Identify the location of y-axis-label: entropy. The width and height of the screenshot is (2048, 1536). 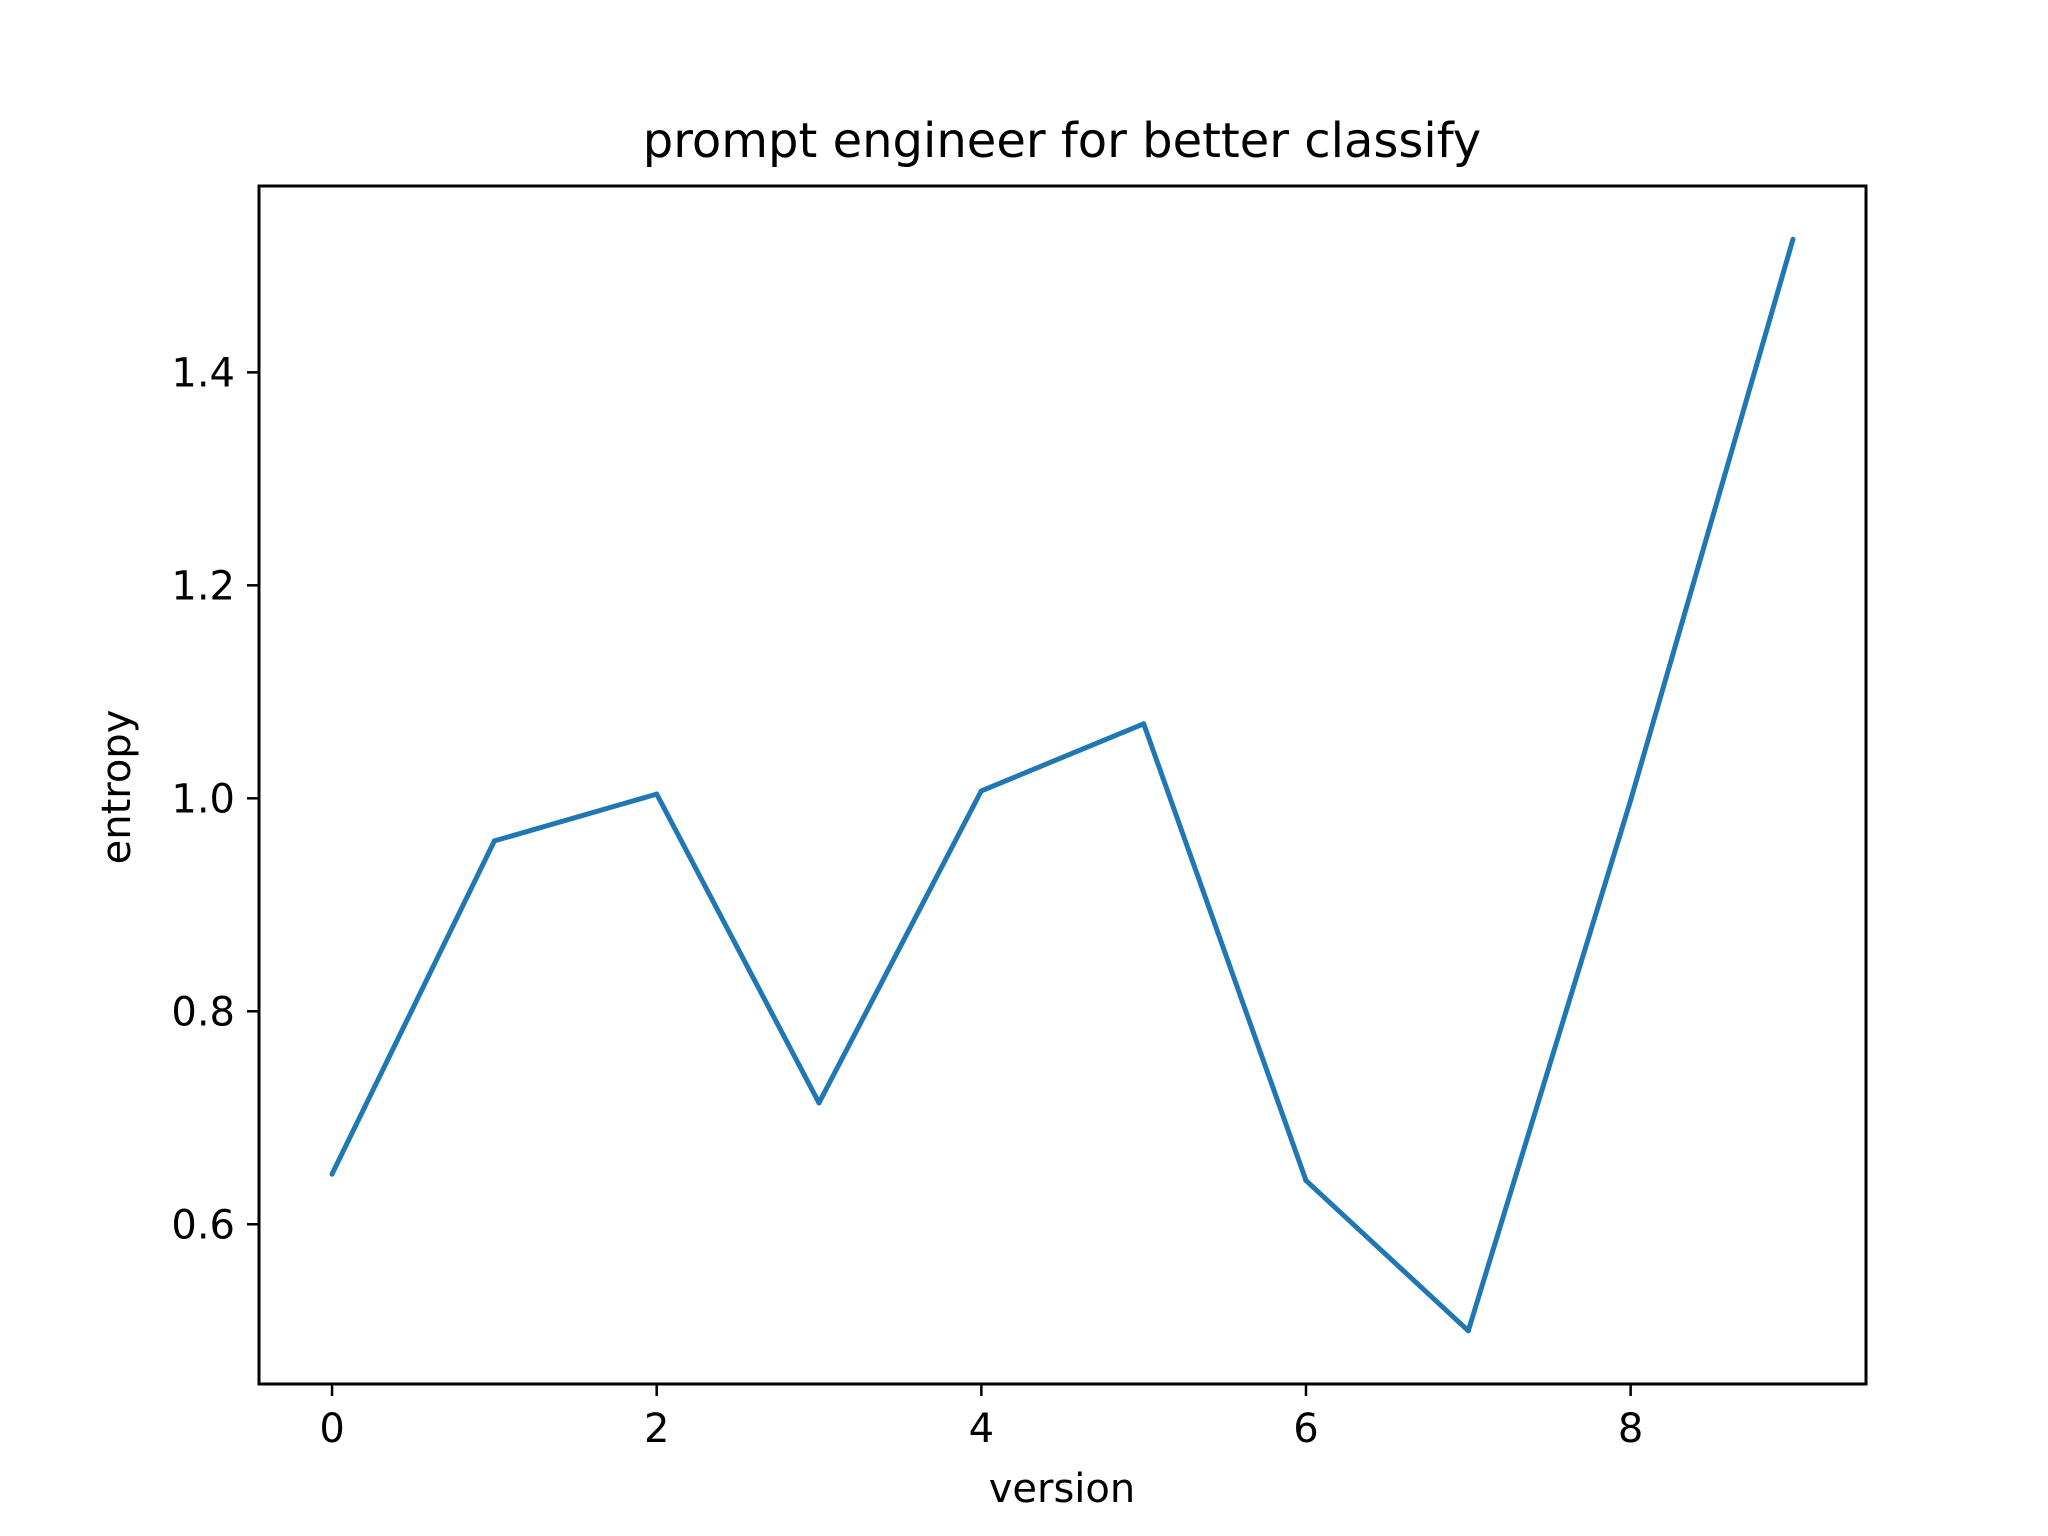
(117, 787).